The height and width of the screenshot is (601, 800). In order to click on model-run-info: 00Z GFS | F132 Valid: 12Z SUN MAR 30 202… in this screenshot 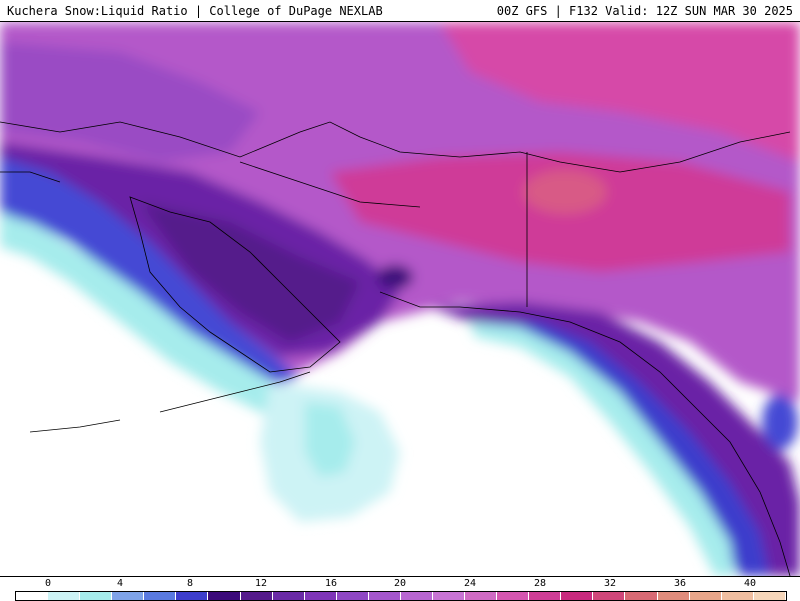, I will do `click(644, 11)`.